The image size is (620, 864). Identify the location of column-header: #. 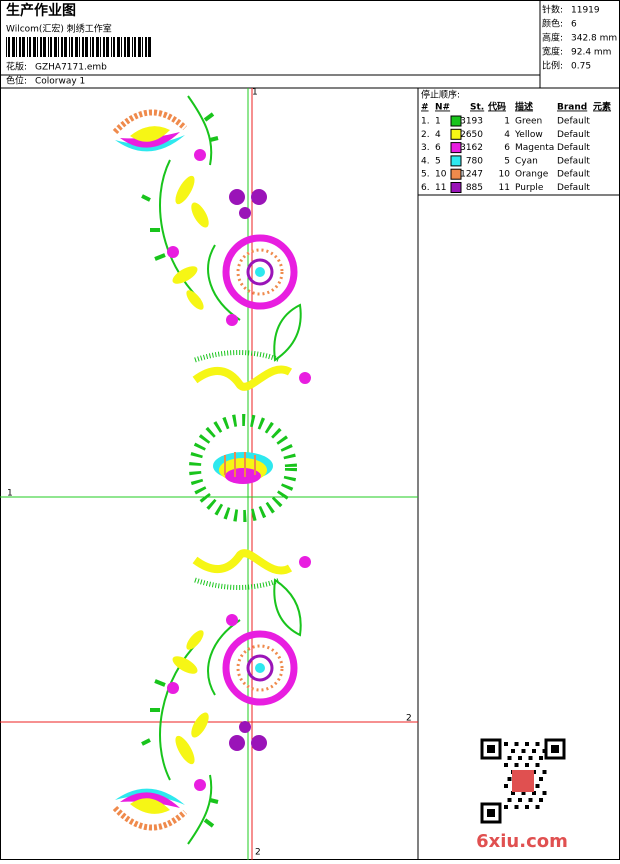
(425, 108).